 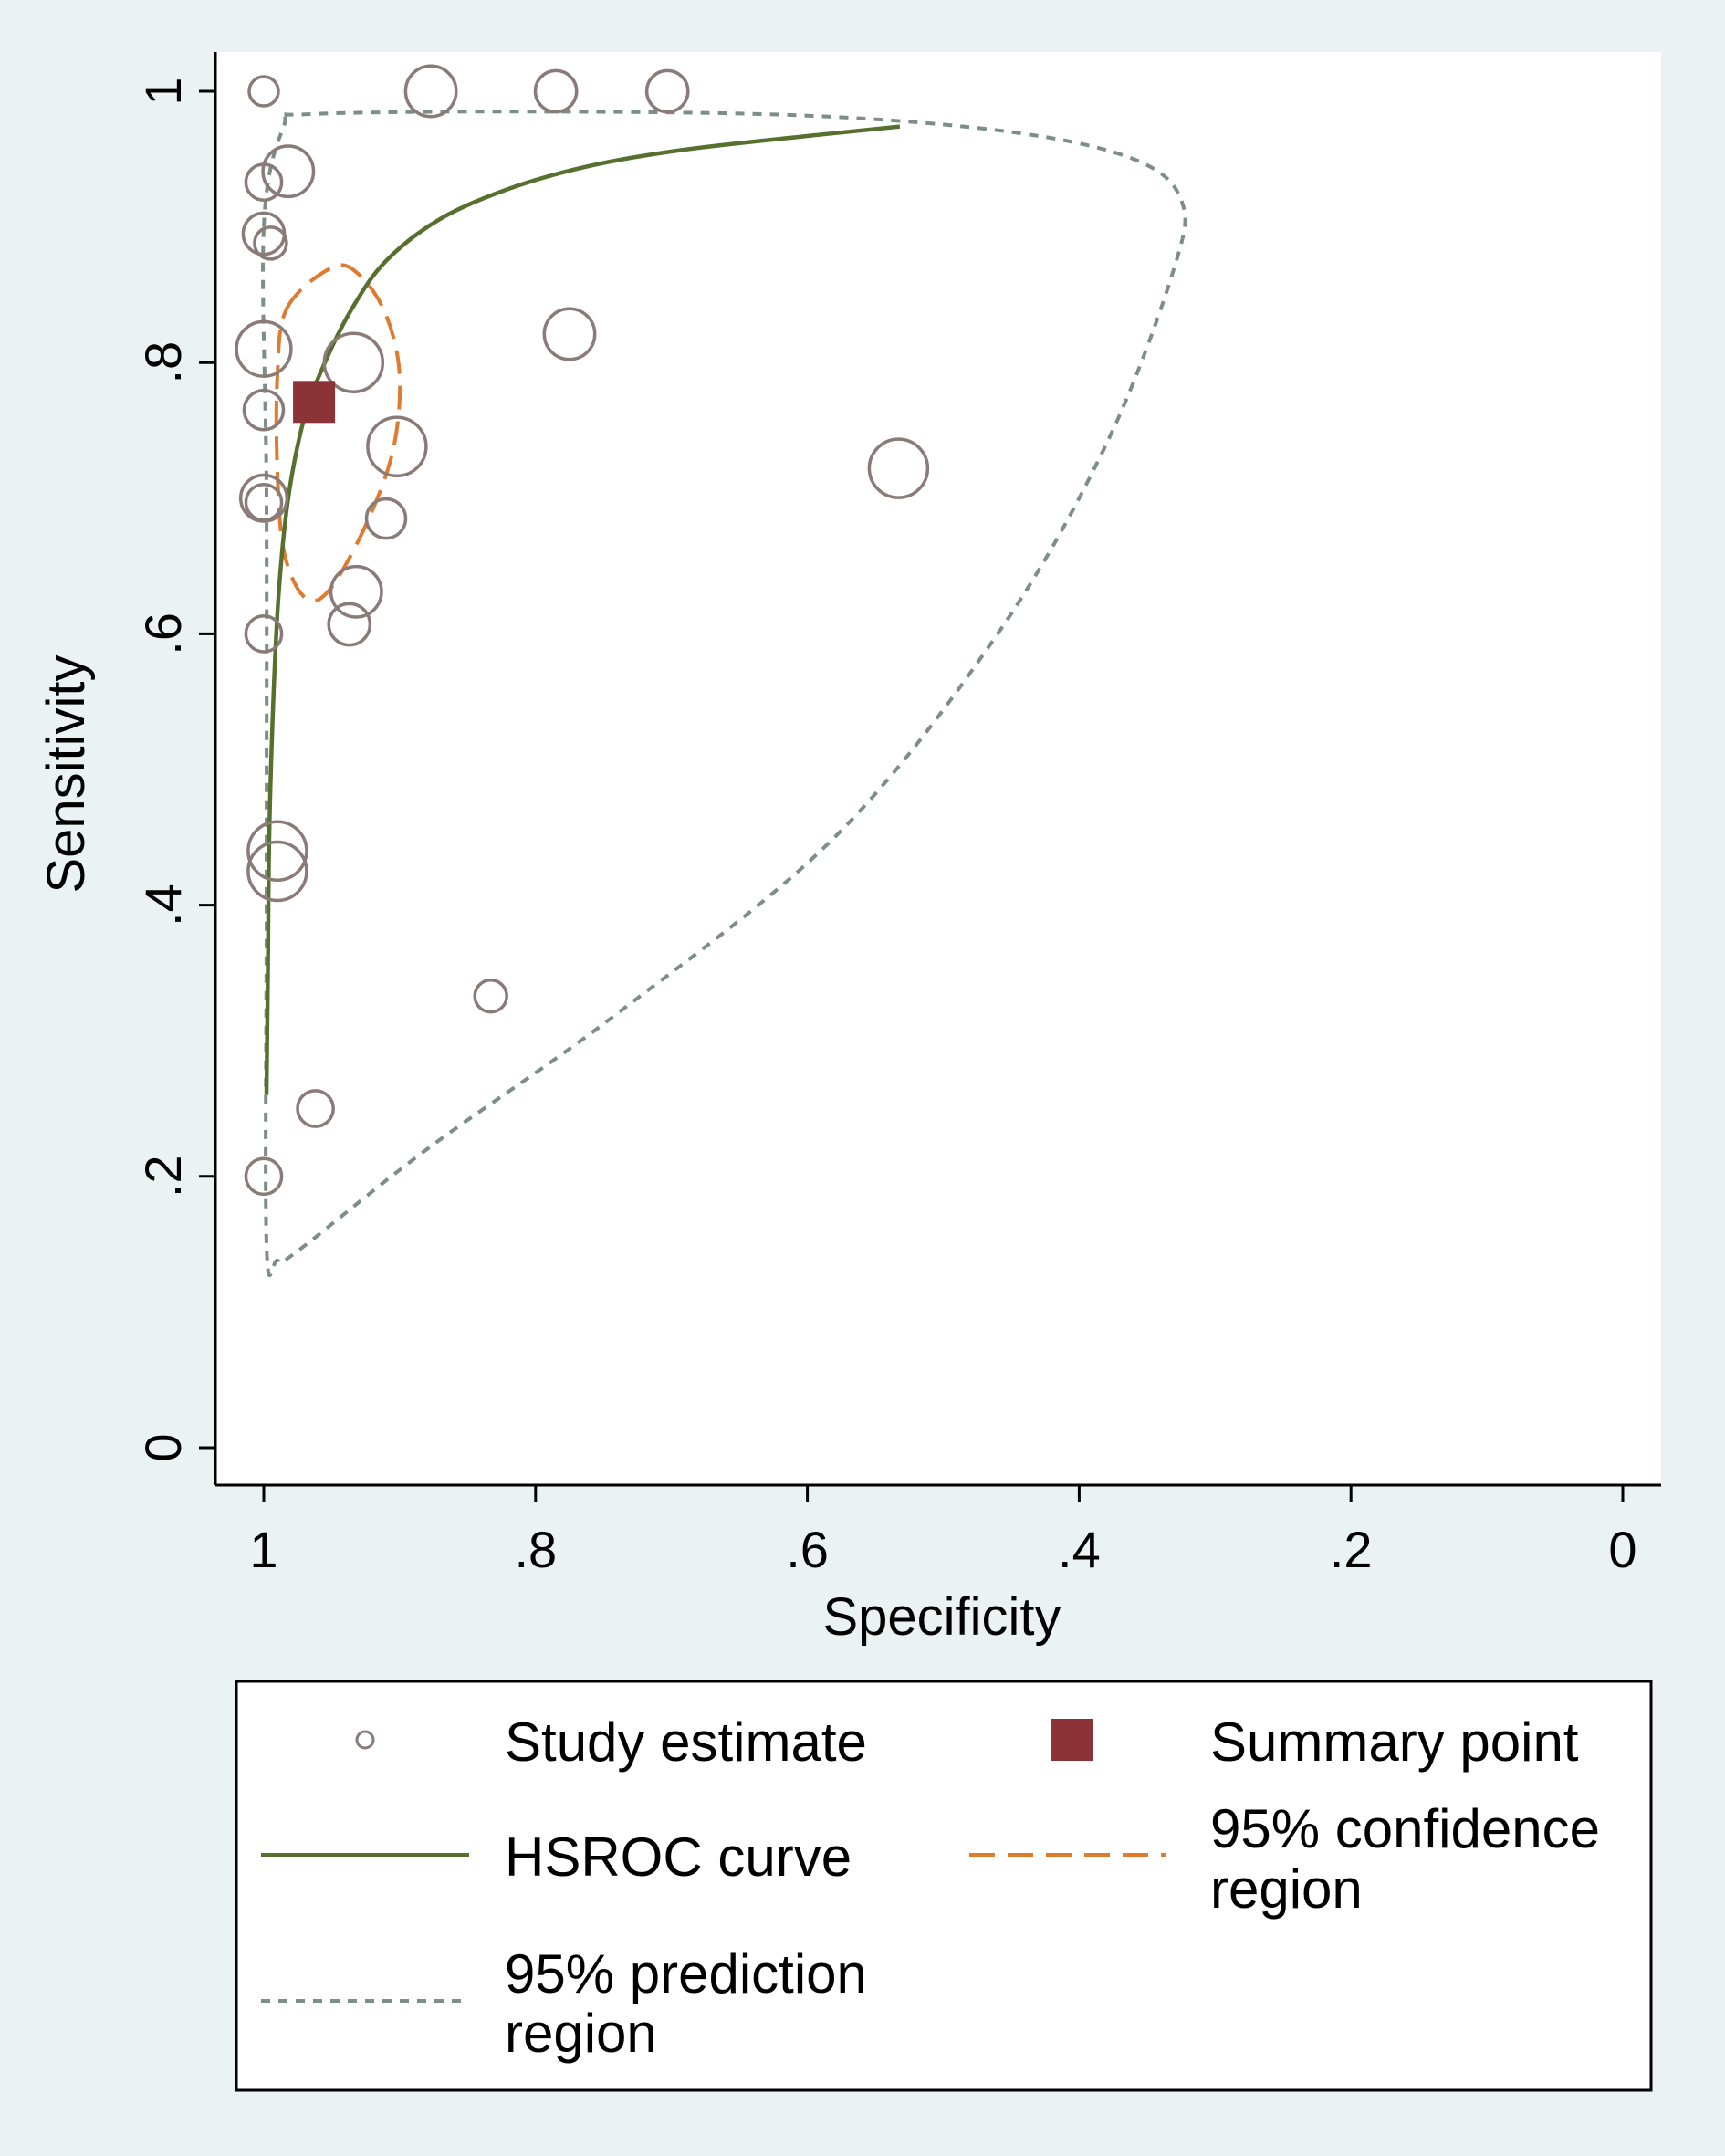 What do you see at coordinates (1394, 1742) in the screenshot?
I see `legend-summary-label: Summary point` at bounding box center [1394, 1742].